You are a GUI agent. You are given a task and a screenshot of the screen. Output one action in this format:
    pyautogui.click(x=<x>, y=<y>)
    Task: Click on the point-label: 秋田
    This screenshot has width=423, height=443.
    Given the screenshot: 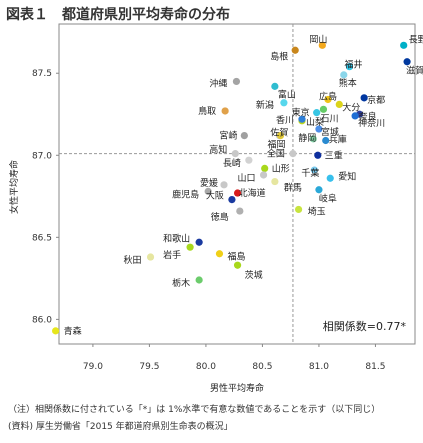 What is the action you would take?
    pyautogui.click(x=133, y=260)
    